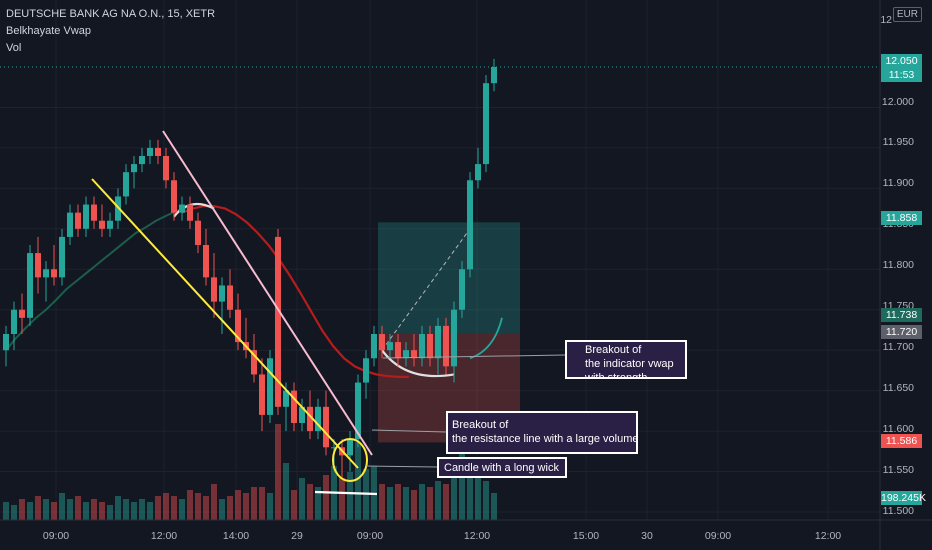 Image resolution: width=932 pixels, height=550 pixels. I want to click on volume-bars, so click(250, 472).